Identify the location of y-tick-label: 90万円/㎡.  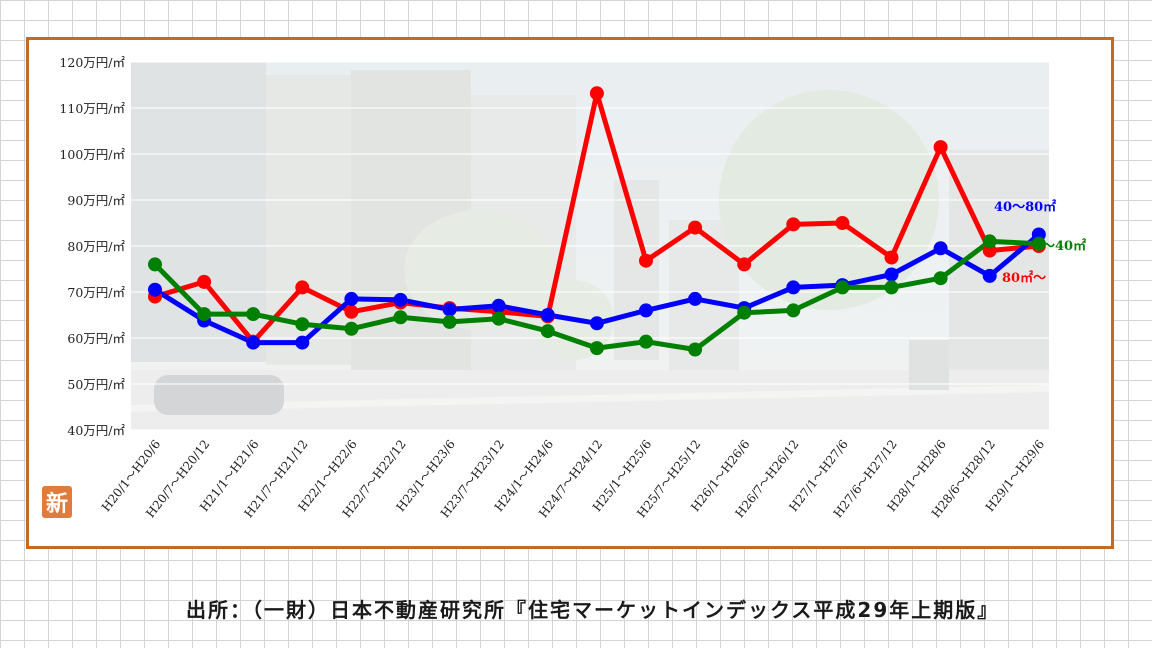
(96, 200).